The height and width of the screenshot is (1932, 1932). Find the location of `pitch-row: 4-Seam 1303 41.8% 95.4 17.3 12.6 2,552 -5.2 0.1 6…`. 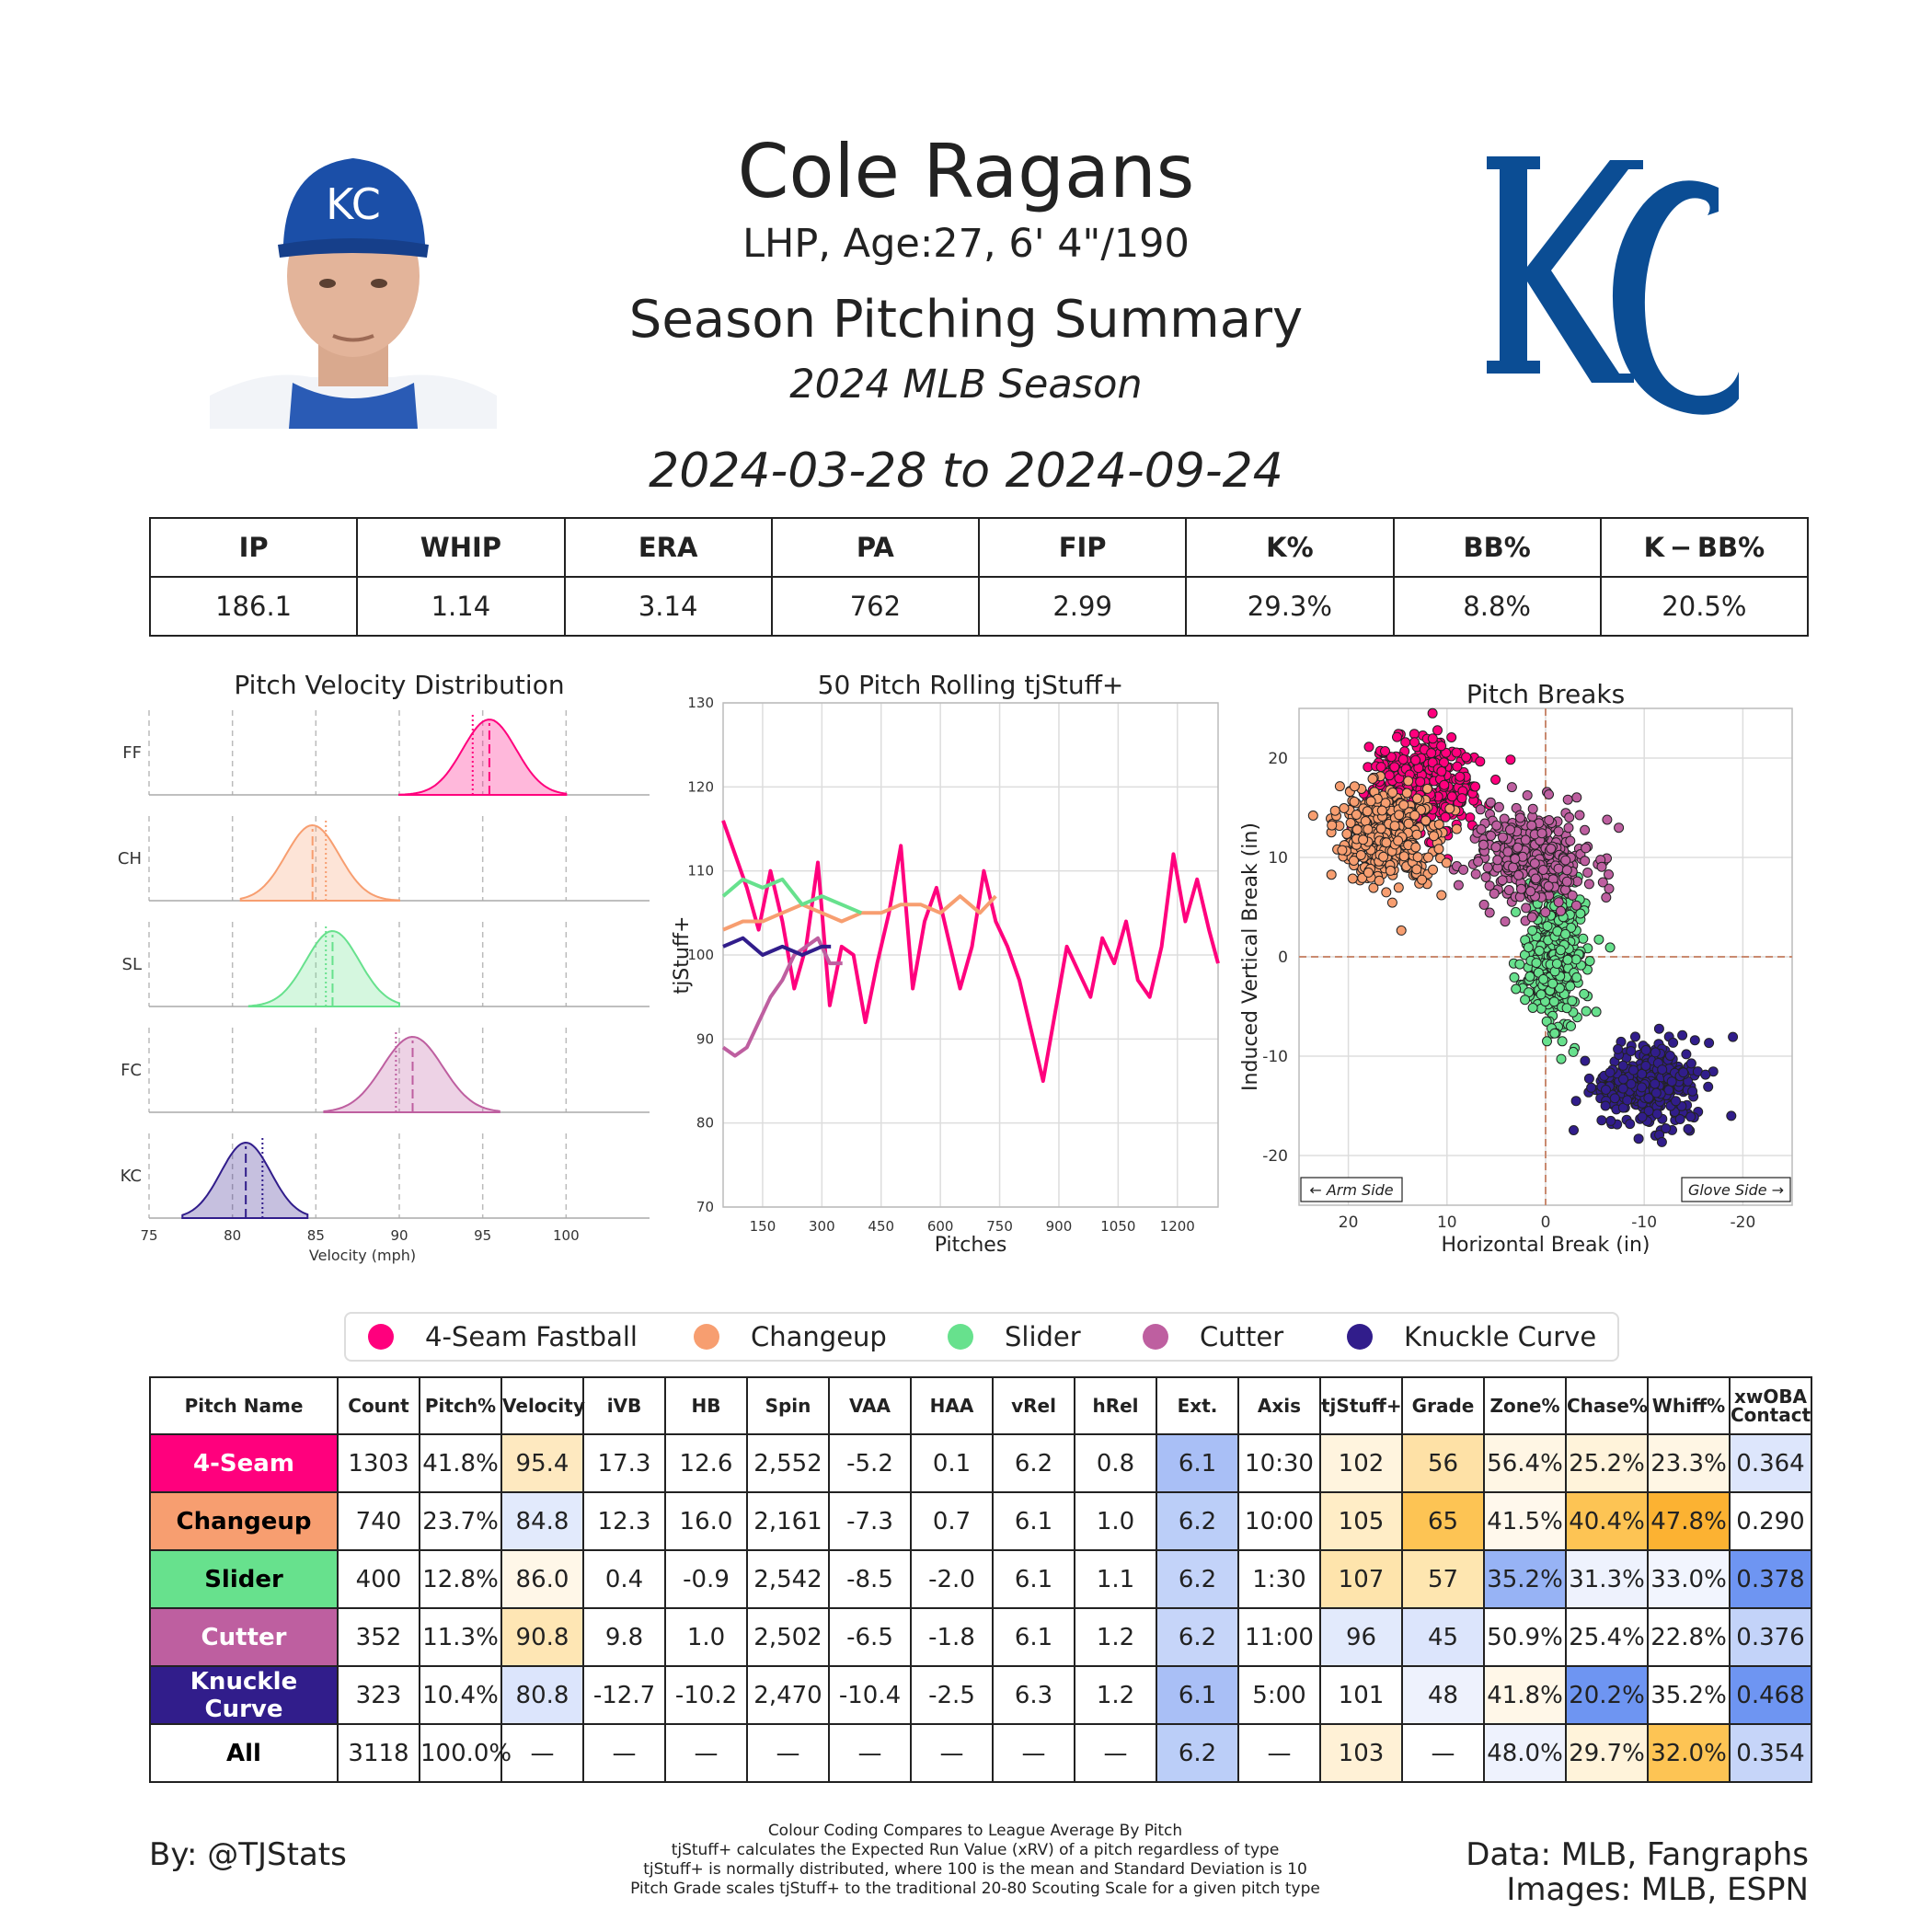

pitch-row: 4-Seam 1303 41.8% 95.4 17.3 12.6 2,552 -5.2 0.1 6… is located at coordinates (980, 1463).